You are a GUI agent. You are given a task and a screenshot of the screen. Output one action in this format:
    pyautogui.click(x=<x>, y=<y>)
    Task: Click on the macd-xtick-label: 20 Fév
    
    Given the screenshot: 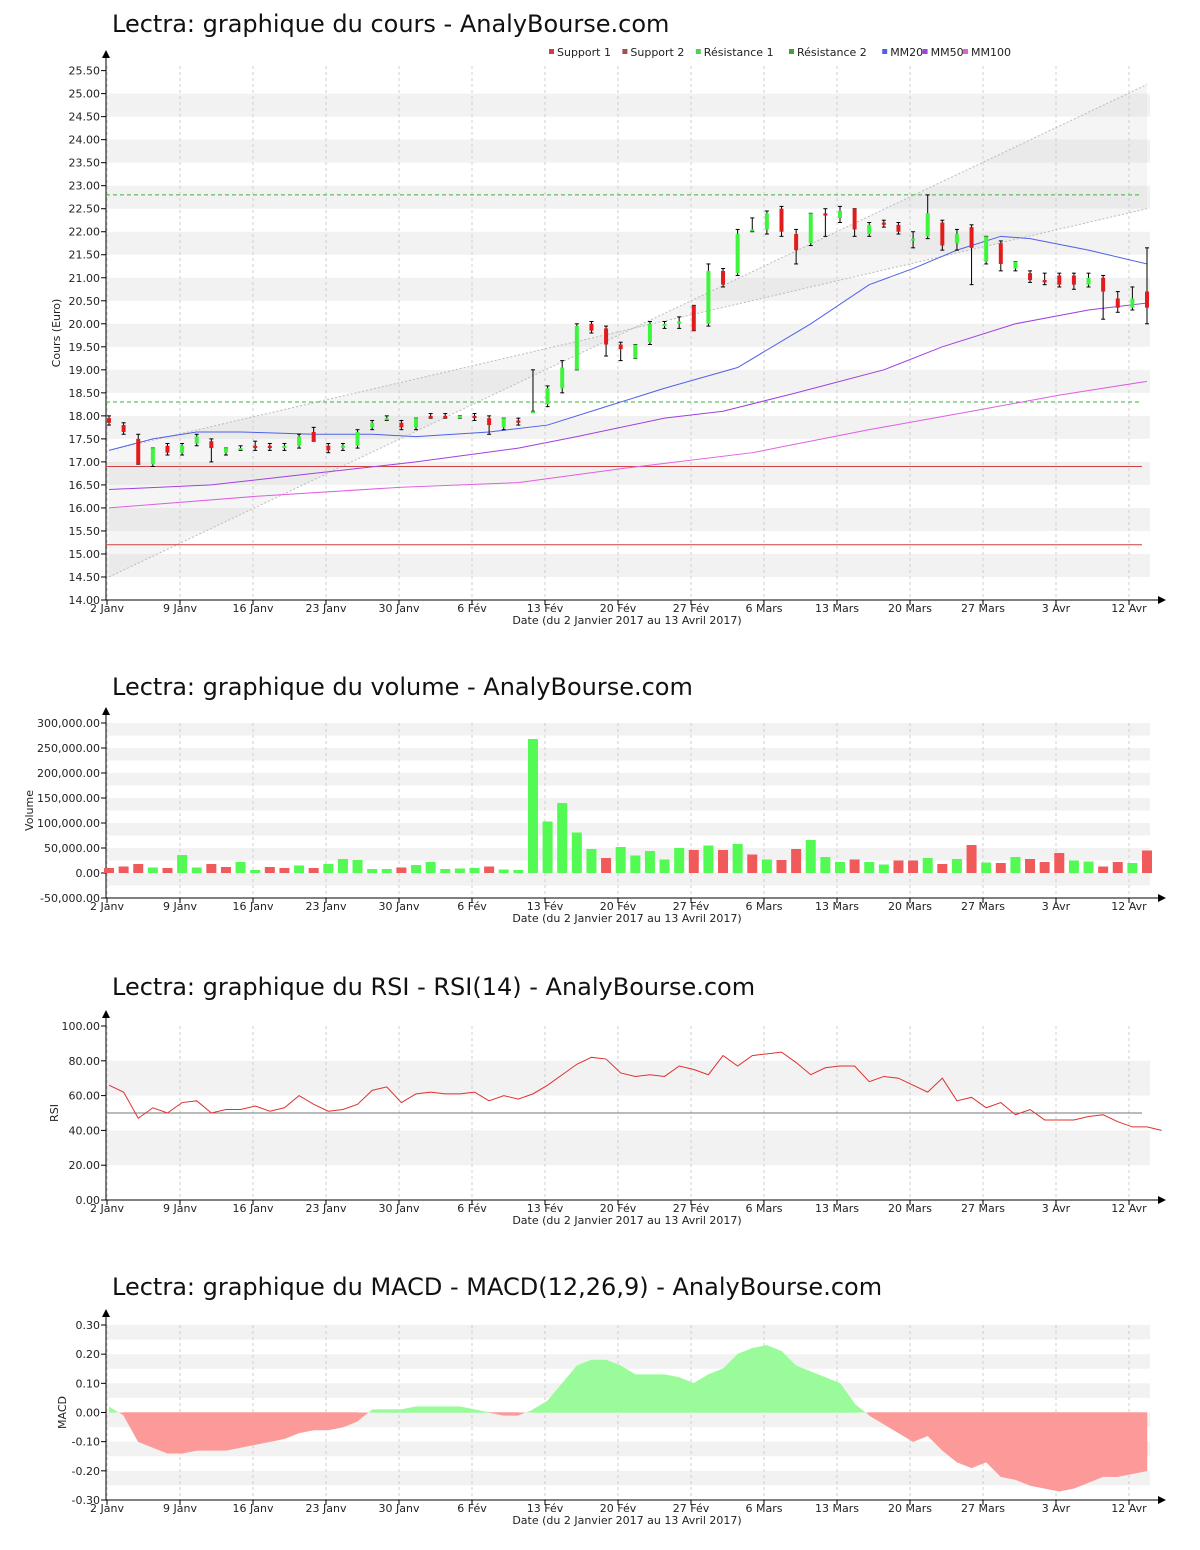 What is the action you would take?
    pyautogui.click(x=618, y=1508)
    